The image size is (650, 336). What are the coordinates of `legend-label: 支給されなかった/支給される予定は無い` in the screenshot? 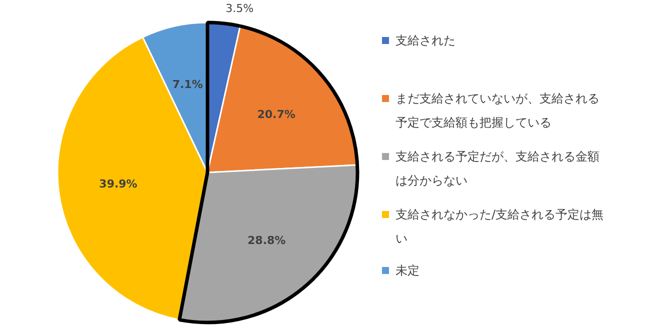 It's located at (500, 227).